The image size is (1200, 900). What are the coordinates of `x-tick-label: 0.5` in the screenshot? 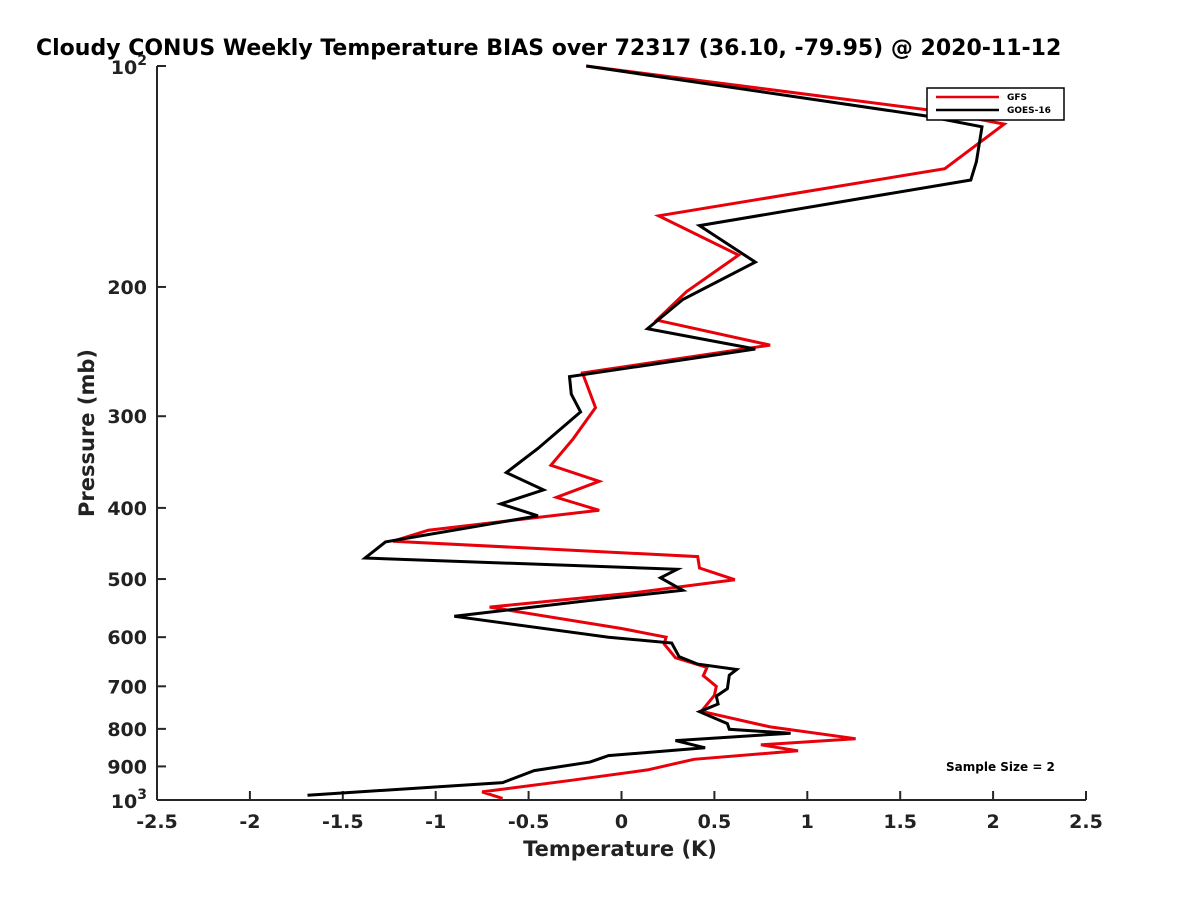 It's located at (715, 822).